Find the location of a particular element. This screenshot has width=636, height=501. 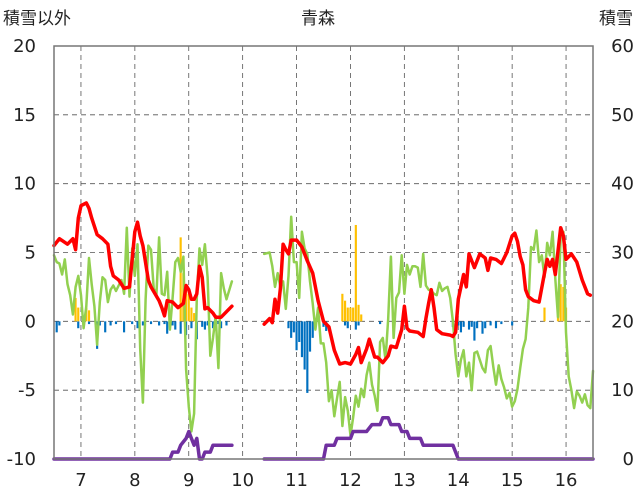

left-tick-label: 10 is located at coordinates (24, 184).